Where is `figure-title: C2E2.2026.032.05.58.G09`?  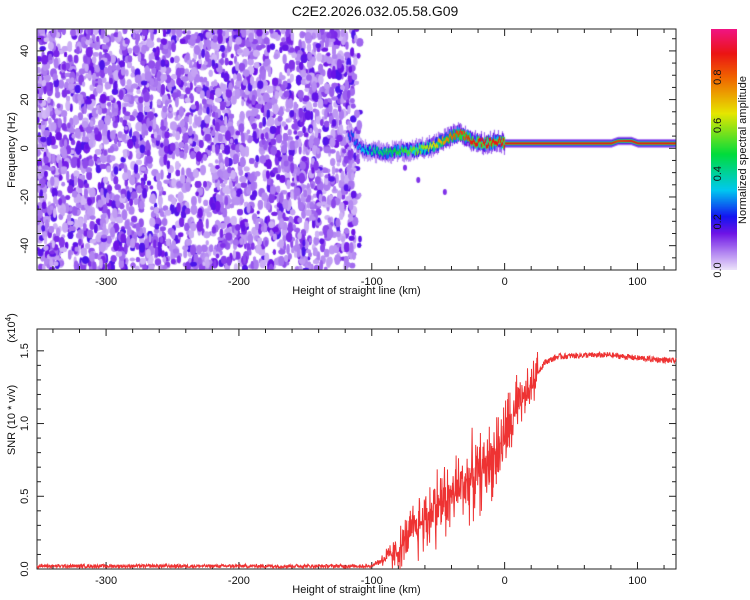
figure-title: C2E2.2026.032.05.58.G09 is located at coordinates (375, 11).